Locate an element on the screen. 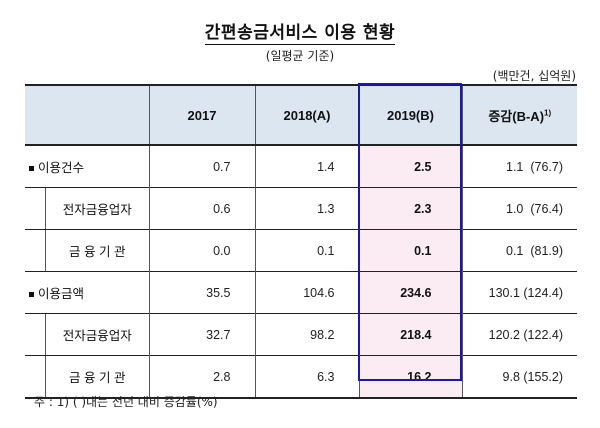 The width and height of the screenshot is (600, 428). diff-pct: (81.9) is located at coordinates (546, 250).